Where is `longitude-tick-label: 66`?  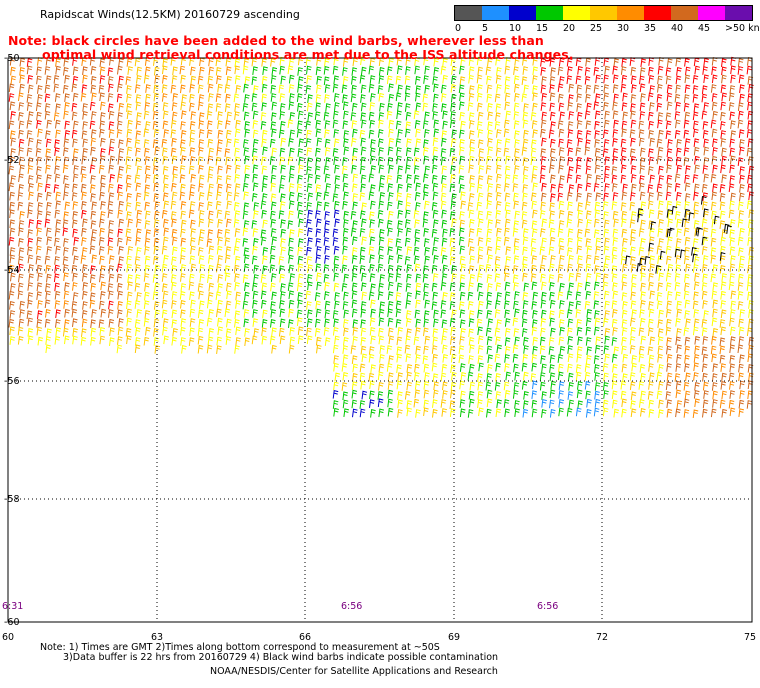 longitude-tick-label: 66 is located at coordinates (305, 637).